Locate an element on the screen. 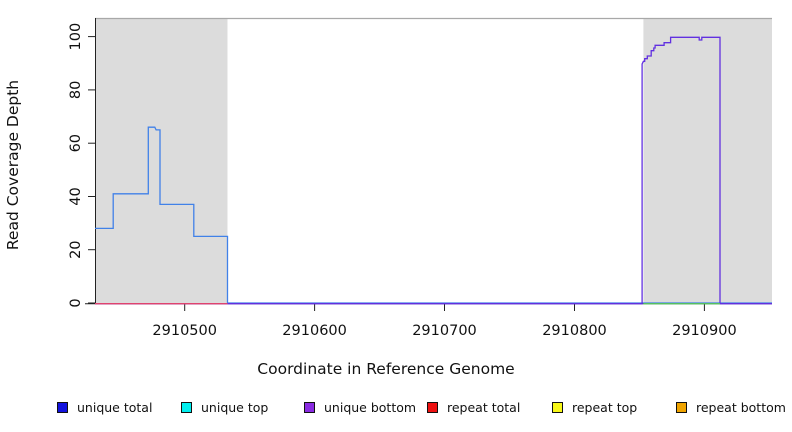 This screenshot has width=792, height=432. y-tick-label: 60 is located at coordinates (76, 143).